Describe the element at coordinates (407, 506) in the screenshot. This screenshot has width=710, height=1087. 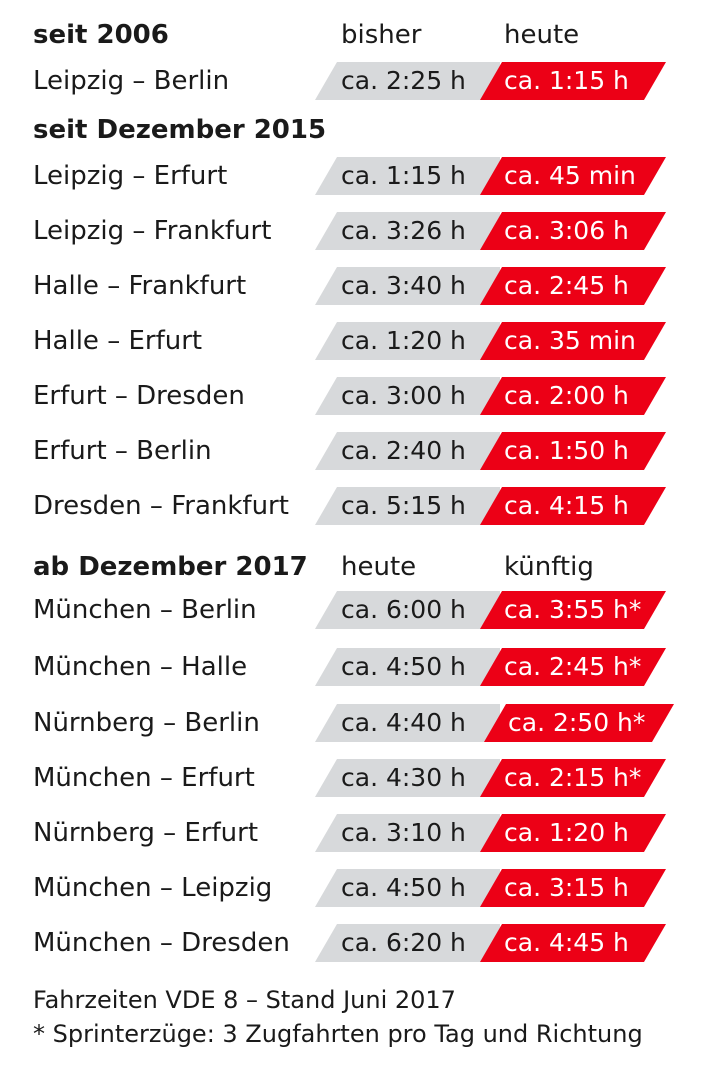
I see `old-time: ca. 5:15 h` at that location.